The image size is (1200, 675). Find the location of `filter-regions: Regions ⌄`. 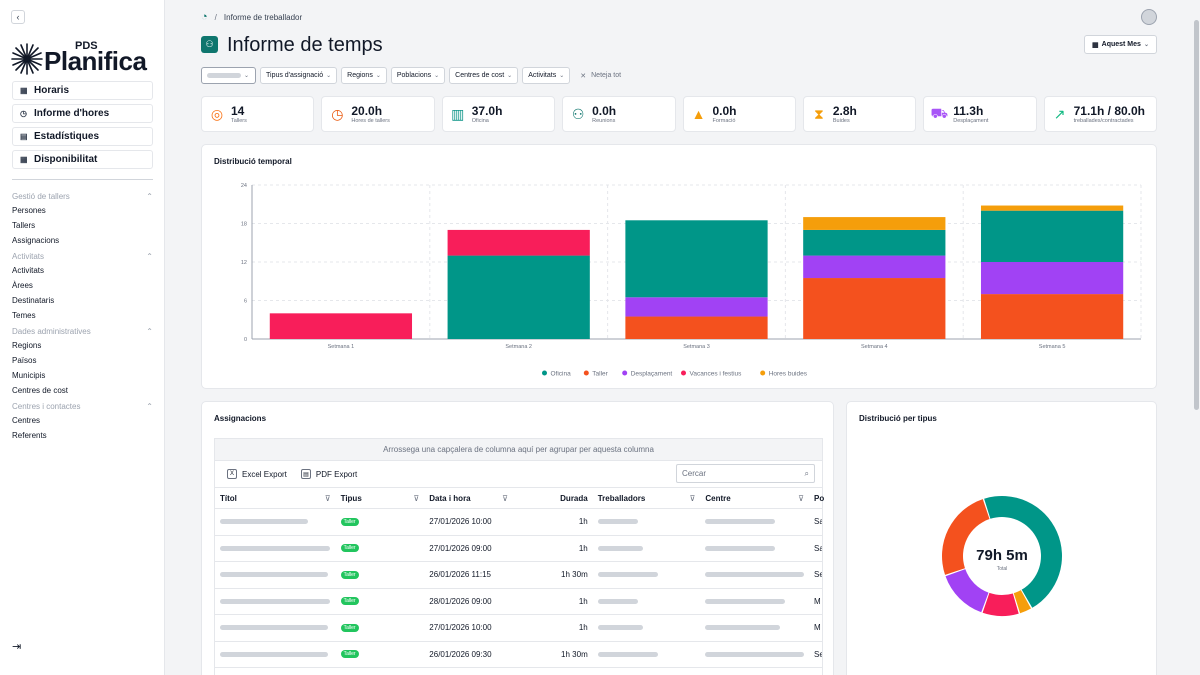

filter-regions: Regions ⌄ is located at coordinates (364, 75).